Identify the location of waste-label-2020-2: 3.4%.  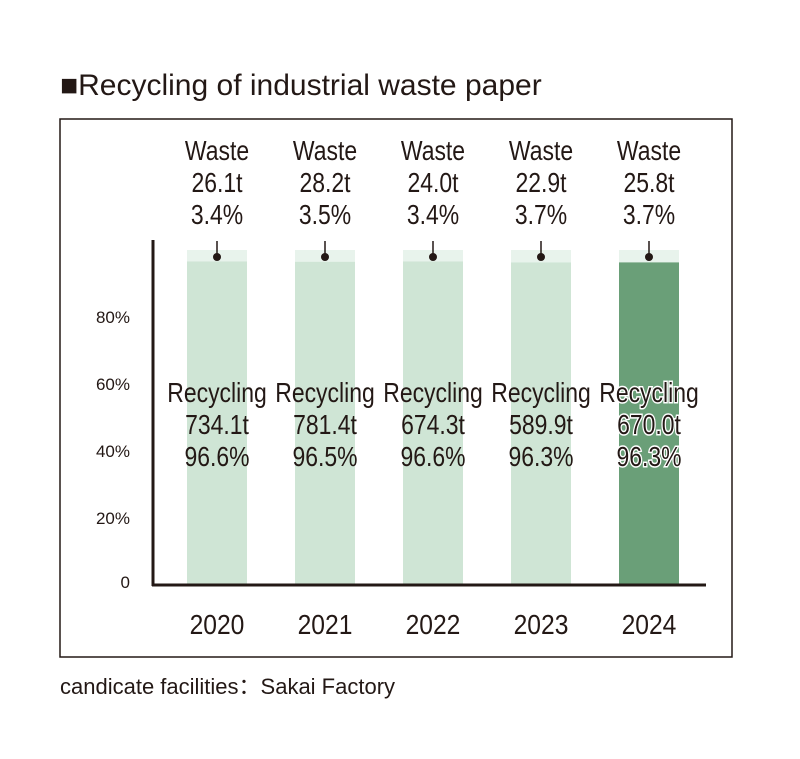
(217, 215).